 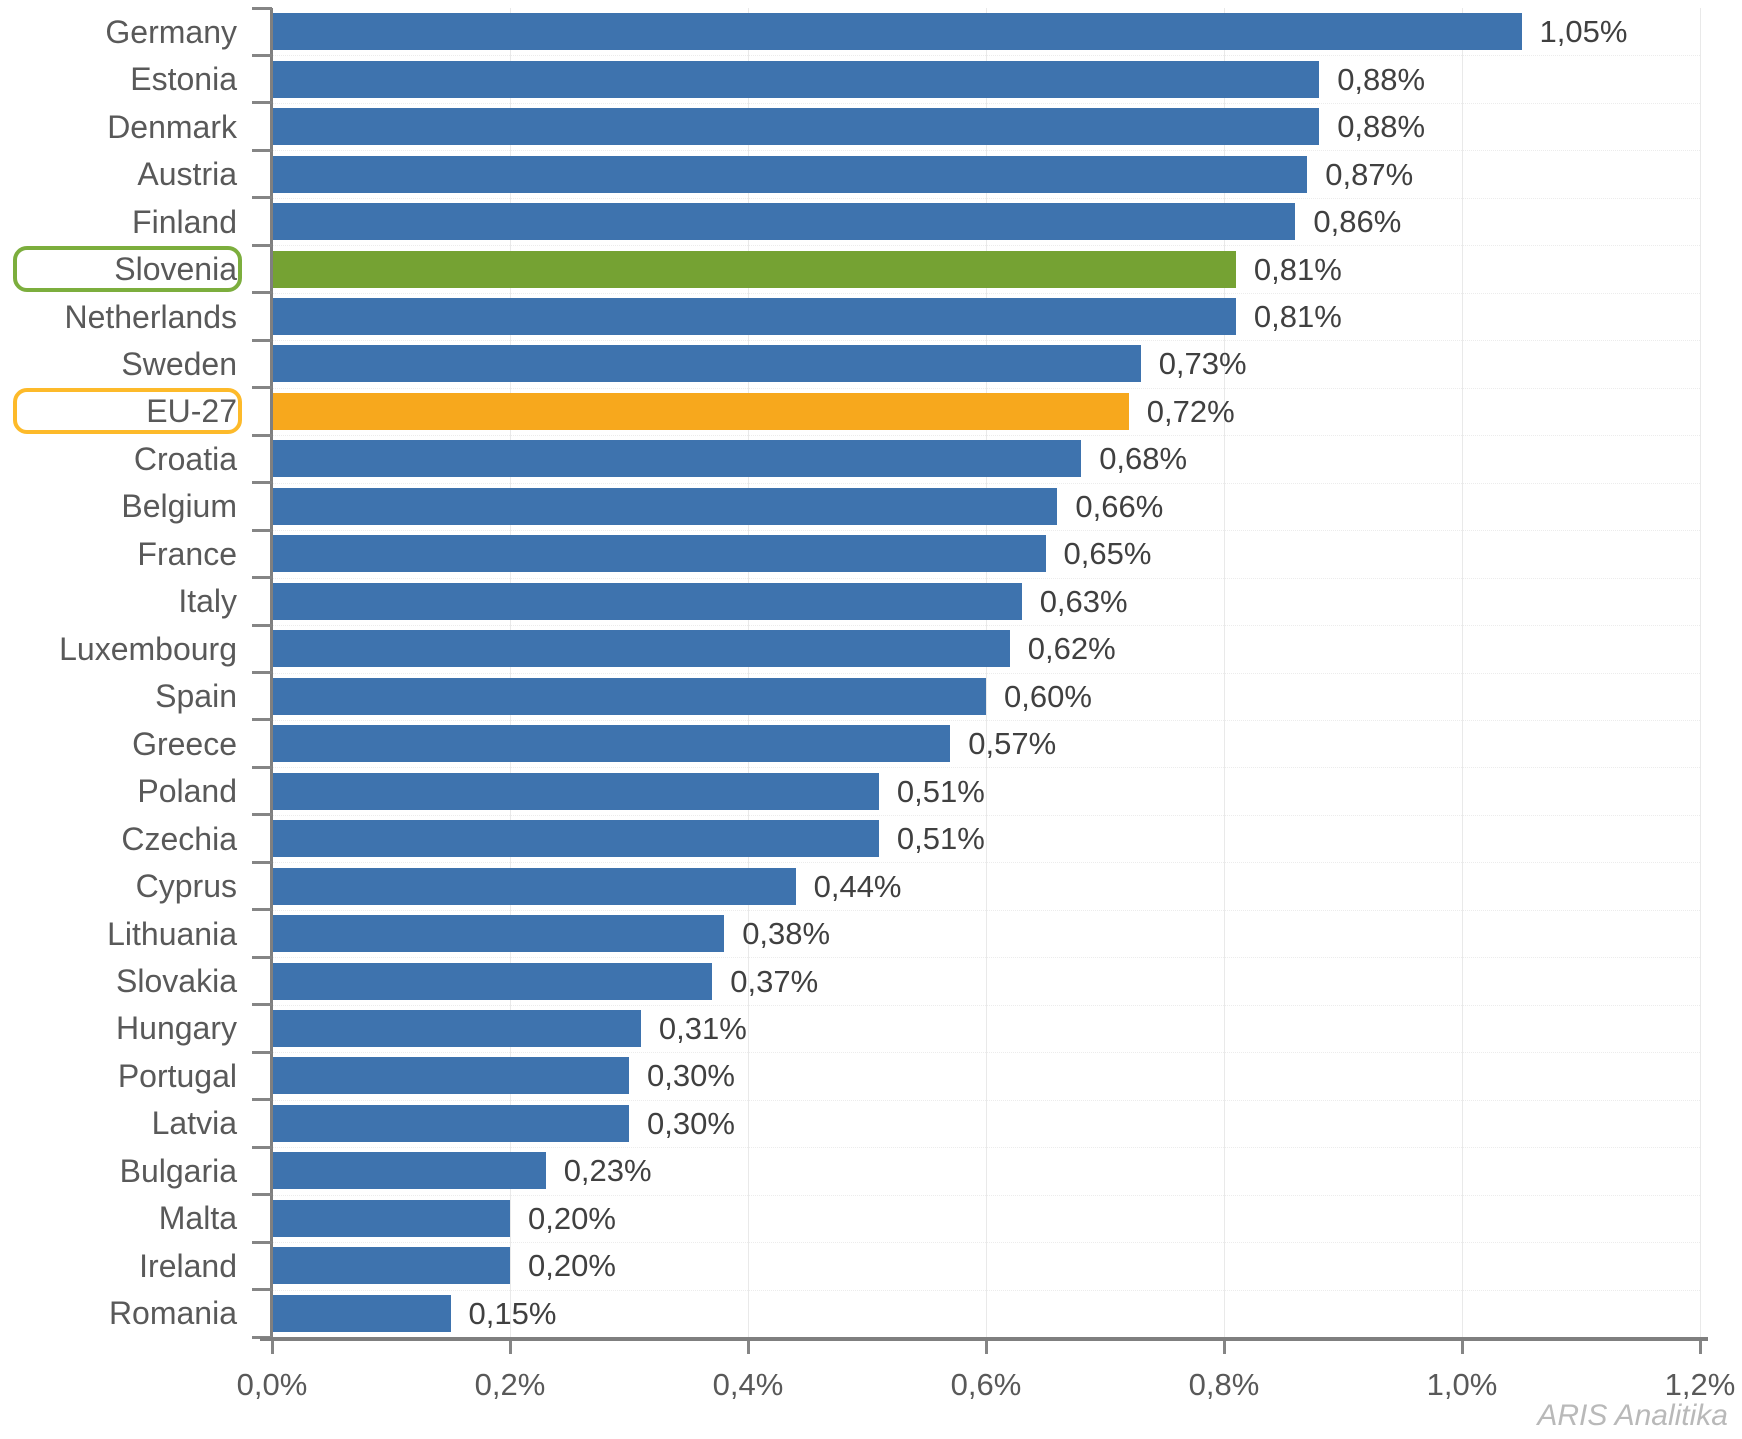 What do you see at coordinates (691, 1123) in the screenshot?
I see `bar-value-label: 0,30%` at bounding box center [691, 1123].